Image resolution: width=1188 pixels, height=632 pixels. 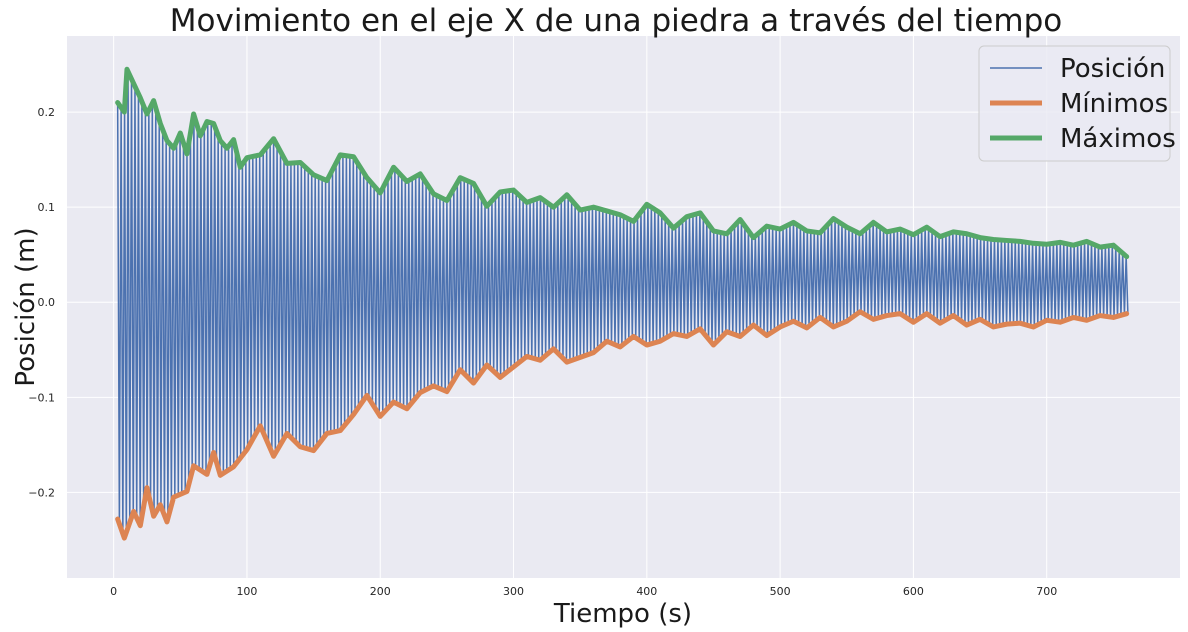 What do you see at coordinates (47, 112) in the screenshot?
I see `y-tick-label: 0.2` at bounding box center [47, 112].